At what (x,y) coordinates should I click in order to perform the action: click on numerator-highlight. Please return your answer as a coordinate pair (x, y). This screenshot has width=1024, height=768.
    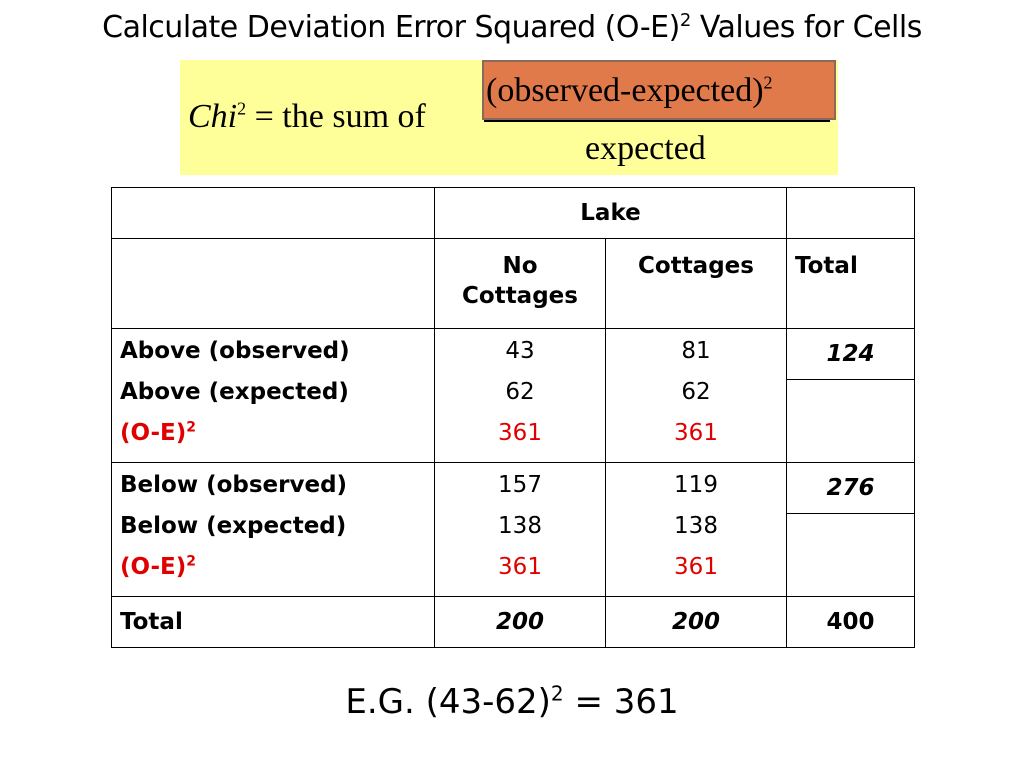
    Looking at the image, I should click on (659, 90).